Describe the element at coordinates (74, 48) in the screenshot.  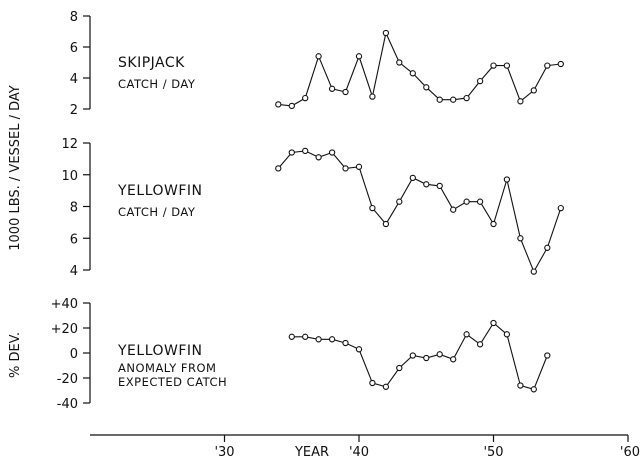
I see `skipjack-y-tick-label: 6` at that location.